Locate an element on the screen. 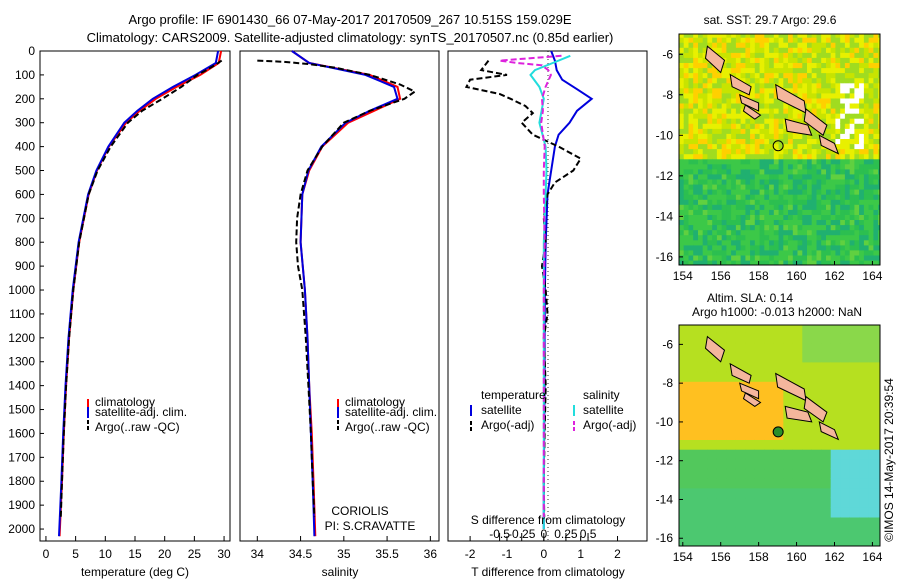 The height and width of the screenshot is (580, 900). legend-t-satellite: satellite is located at coordinates (501, 410).